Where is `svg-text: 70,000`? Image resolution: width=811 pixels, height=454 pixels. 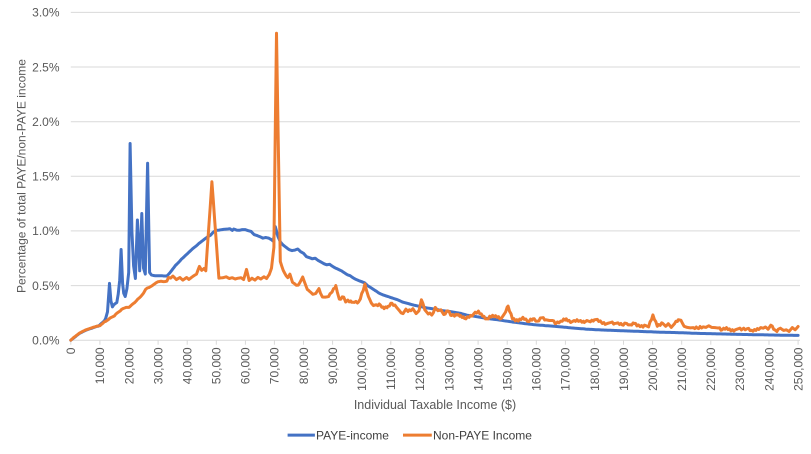
svg-text: 70,000 is located at coordinates (275, 365).